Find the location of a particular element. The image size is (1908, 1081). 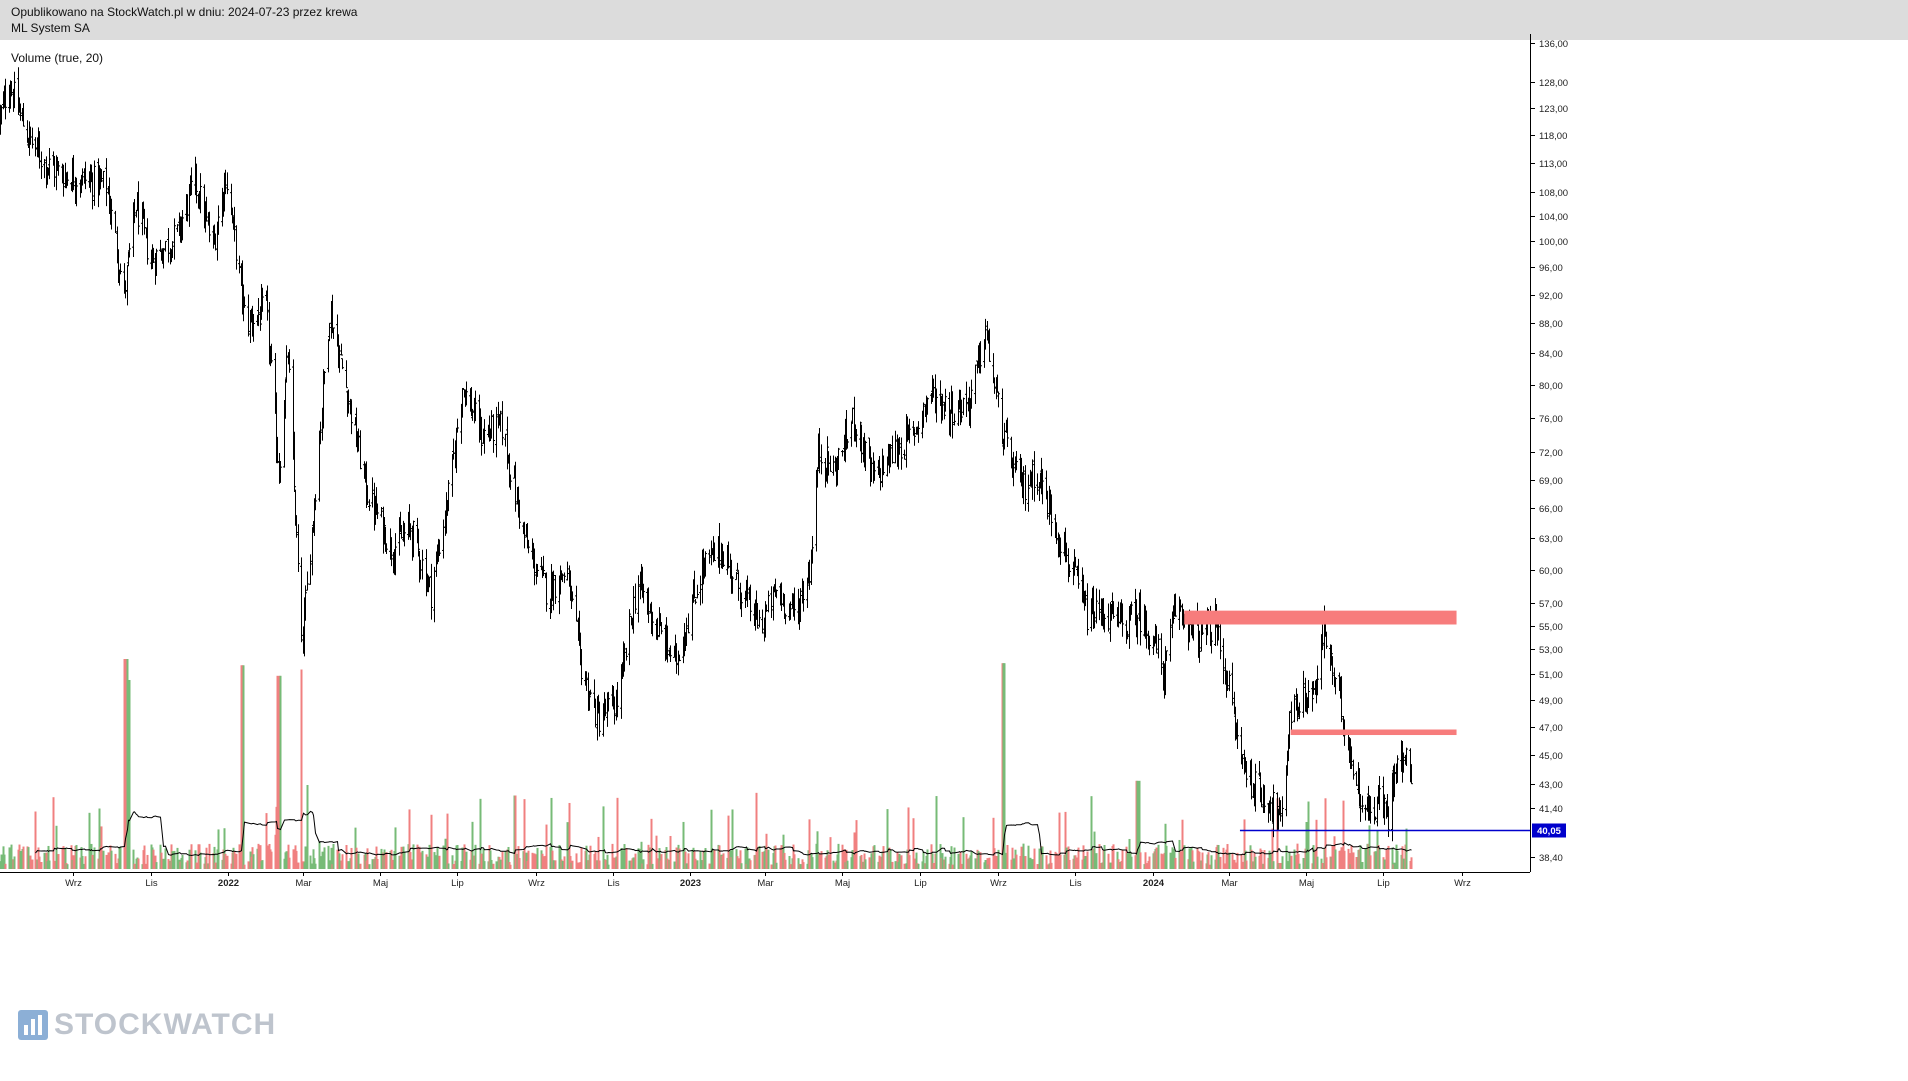

time-tick-label: Wrz is located at coordinates (536, 883).